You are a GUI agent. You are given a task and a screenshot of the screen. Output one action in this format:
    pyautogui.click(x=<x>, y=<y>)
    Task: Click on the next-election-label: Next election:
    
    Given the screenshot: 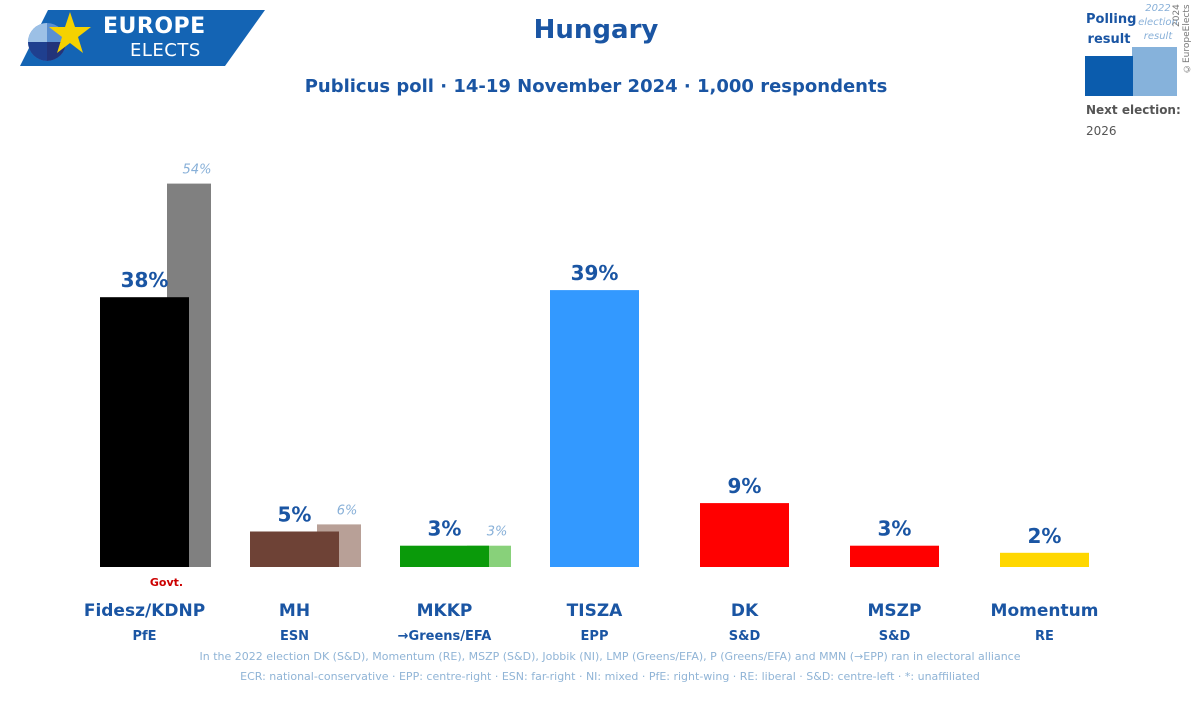 What is the action you would take?
    pyautogui.click(x=1133, y=110)
    